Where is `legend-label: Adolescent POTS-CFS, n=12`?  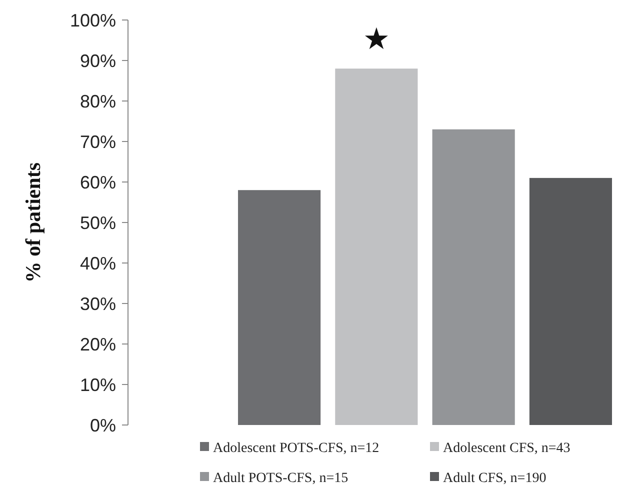 legend-label: Adolescent POTS-CFS, n=12 is located at coordinates (296, 448).